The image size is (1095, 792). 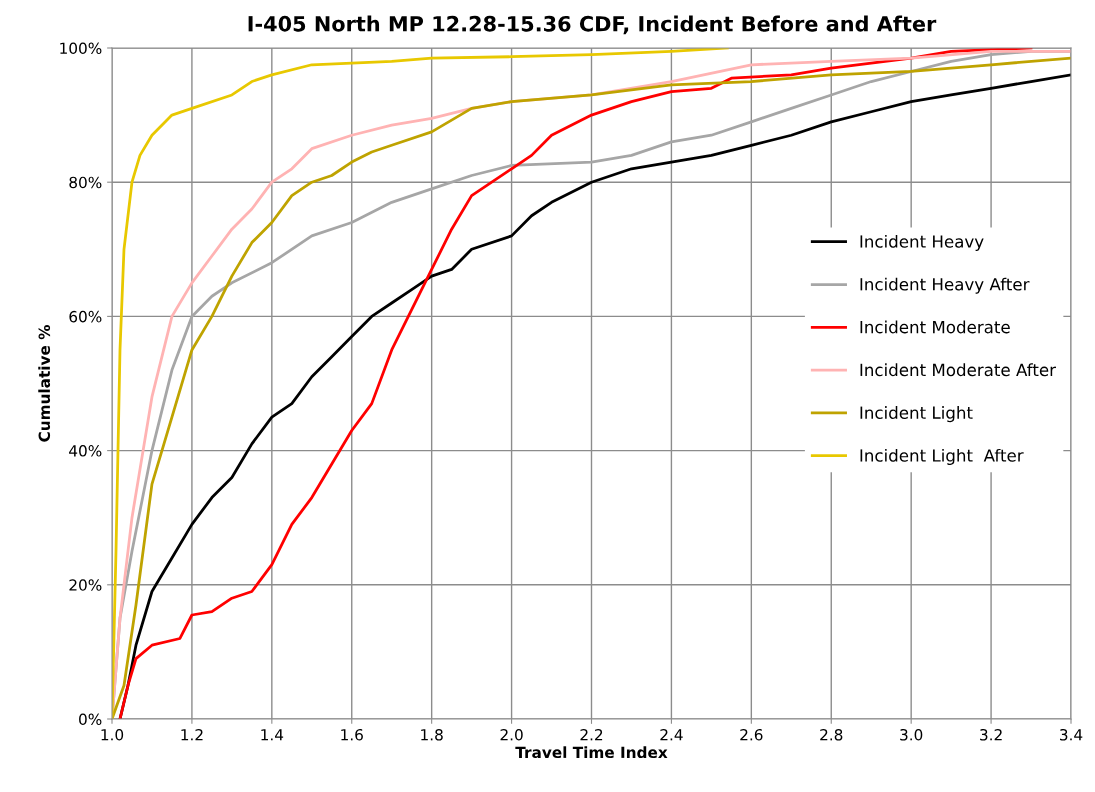 What do you see at coordinates (272, 735) in the screenshot?
I see `x-tick-label: 1.4` at bounding box center [272, 735].